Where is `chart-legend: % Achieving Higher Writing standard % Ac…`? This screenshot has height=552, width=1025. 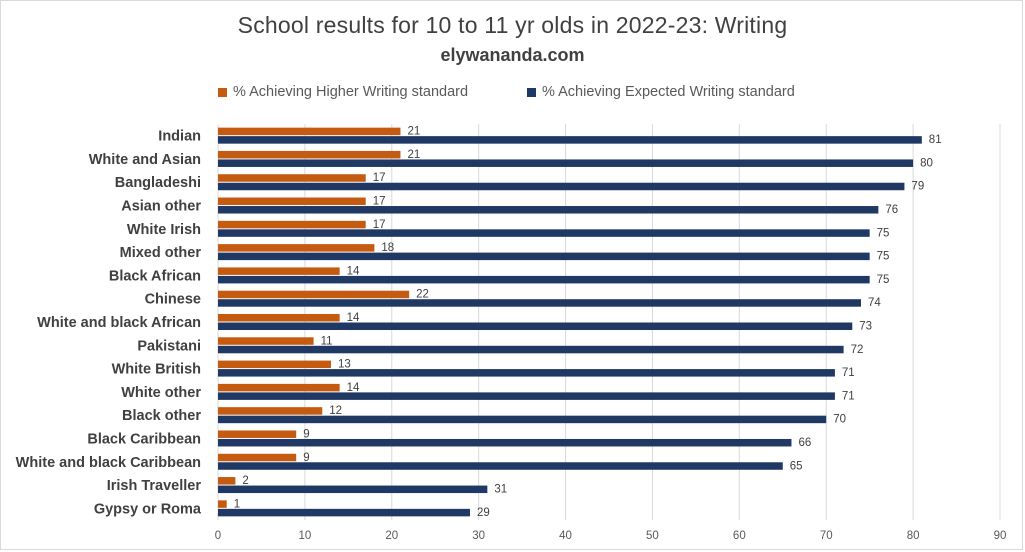
chart-legend: % Achieving Higher Writing standard % Ac… is located at coordinates (512, 94).